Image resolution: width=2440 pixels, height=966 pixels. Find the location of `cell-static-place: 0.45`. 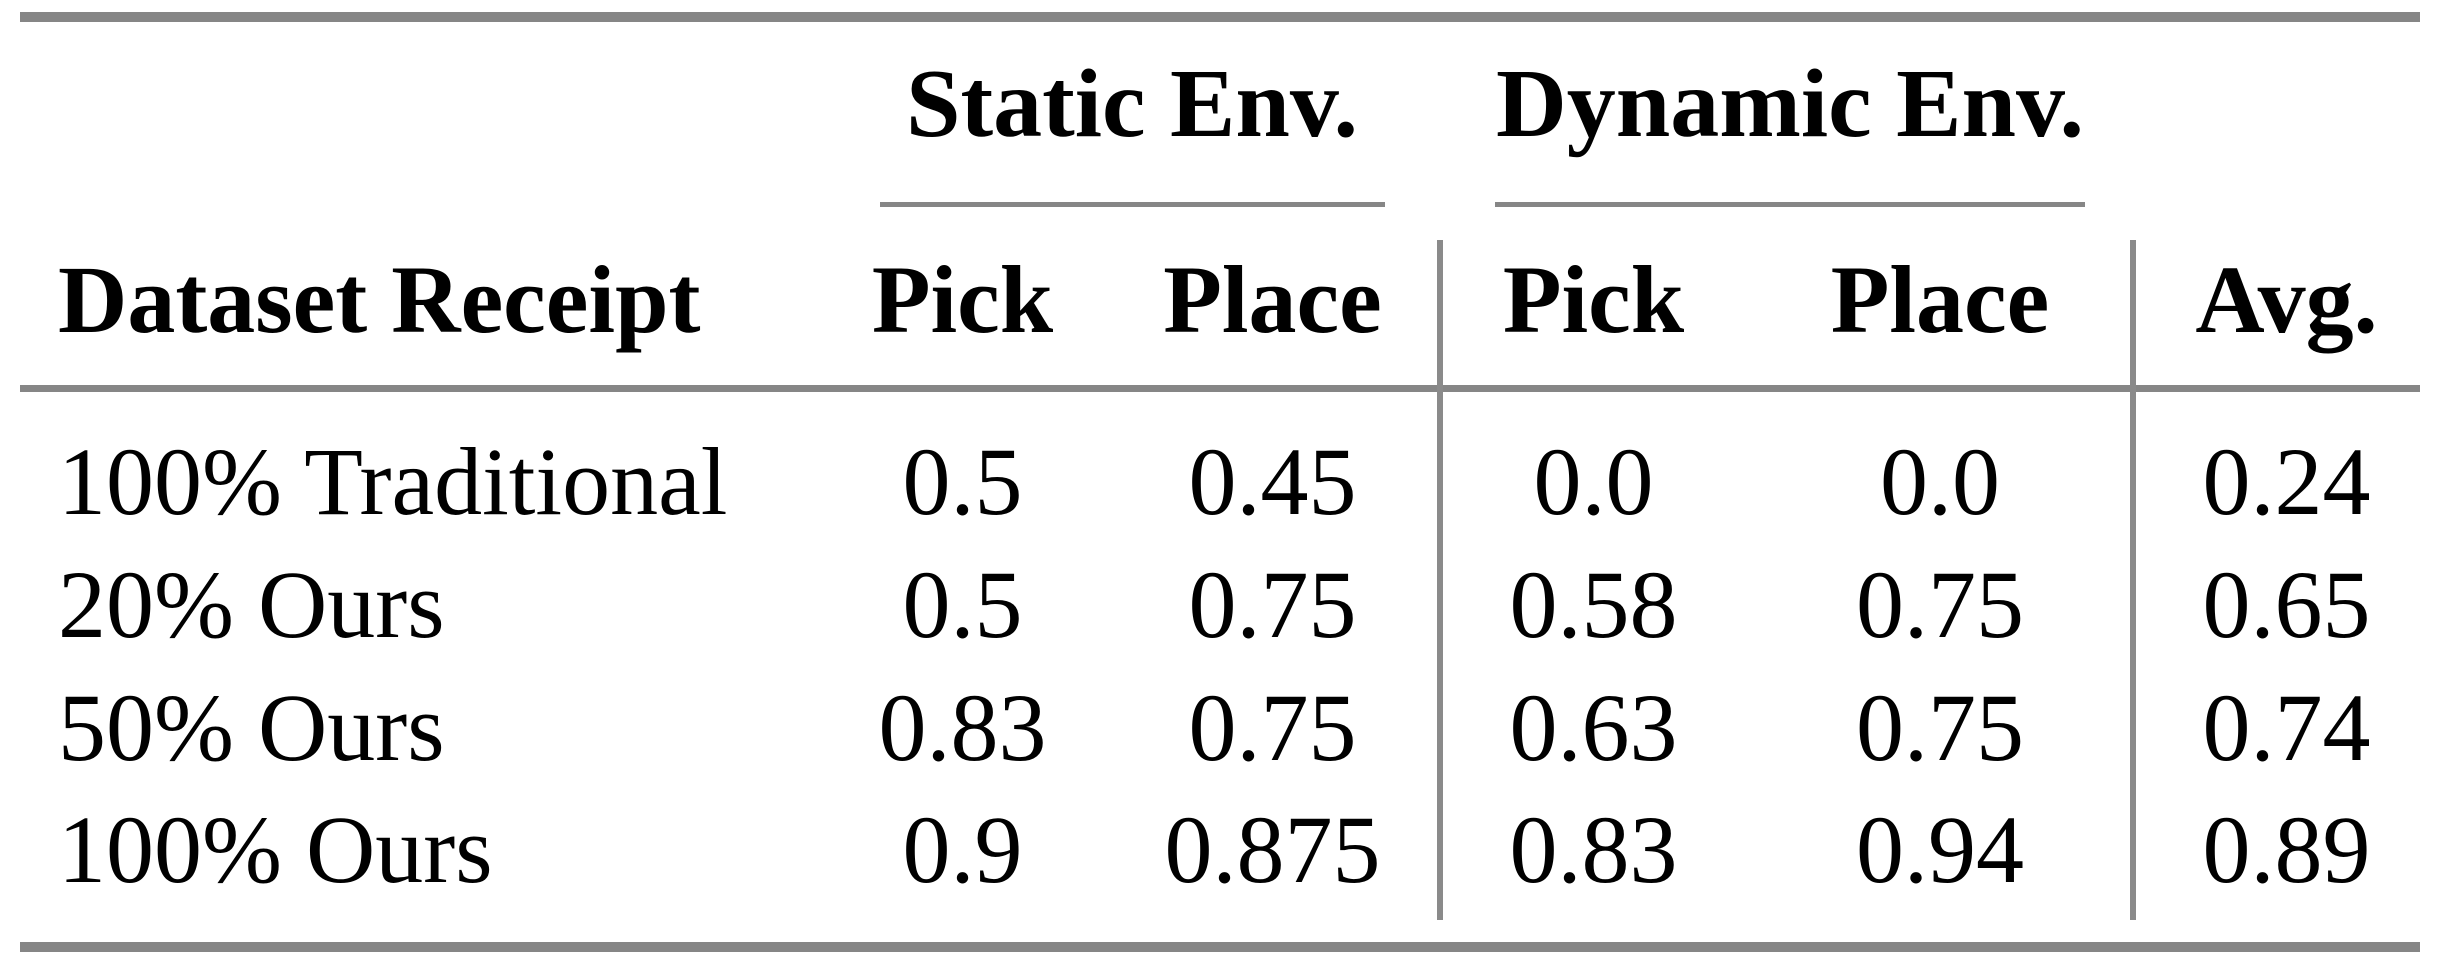

cell-static-place: 0.45 is located at coordinates (1272, 481).